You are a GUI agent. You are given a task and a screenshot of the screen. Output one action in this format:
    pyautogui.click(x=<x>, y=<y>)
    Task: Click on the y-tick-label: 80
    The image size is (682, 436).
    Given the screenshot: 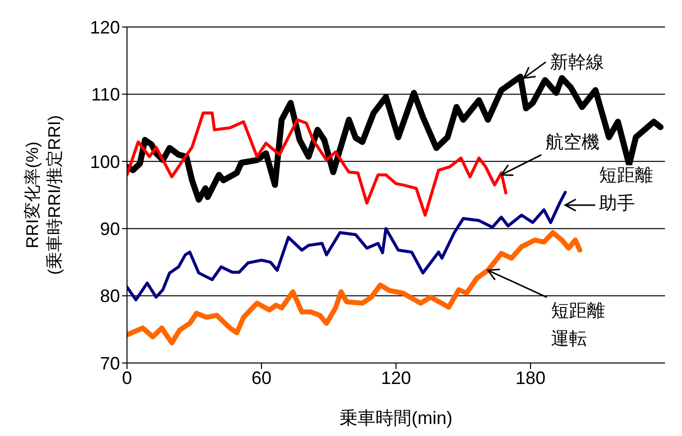 What is the action you would take?
    pyautogui.click(x=110, y=296)
    